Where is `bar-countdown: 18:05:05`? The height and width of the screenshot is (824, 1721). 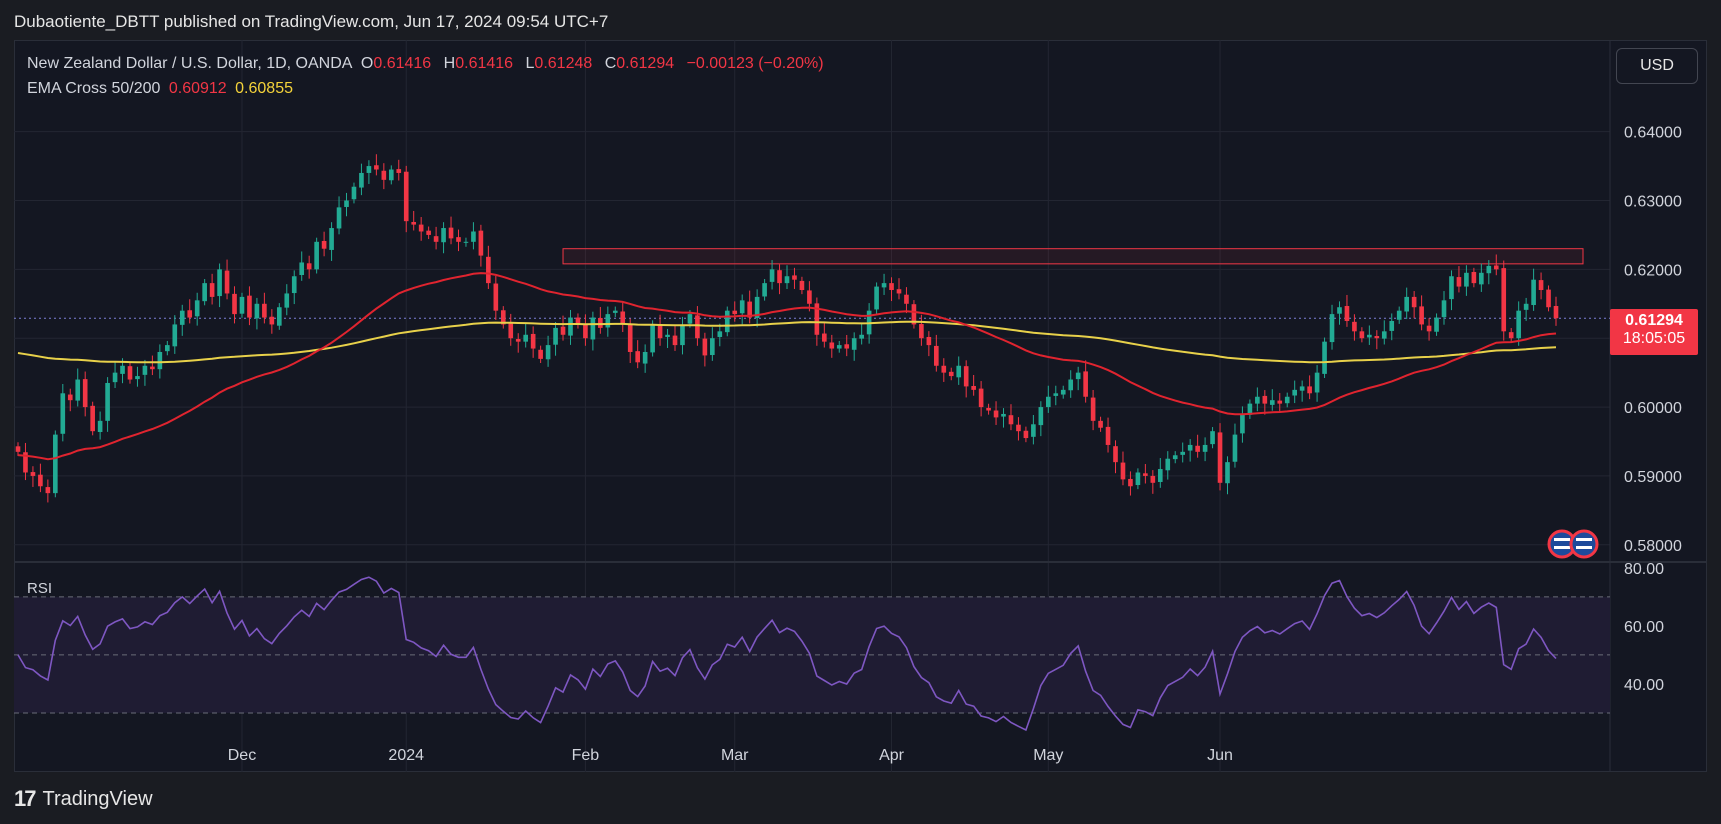 bar-countdown: 18:05:05 is located at coordinates (1654, 338).